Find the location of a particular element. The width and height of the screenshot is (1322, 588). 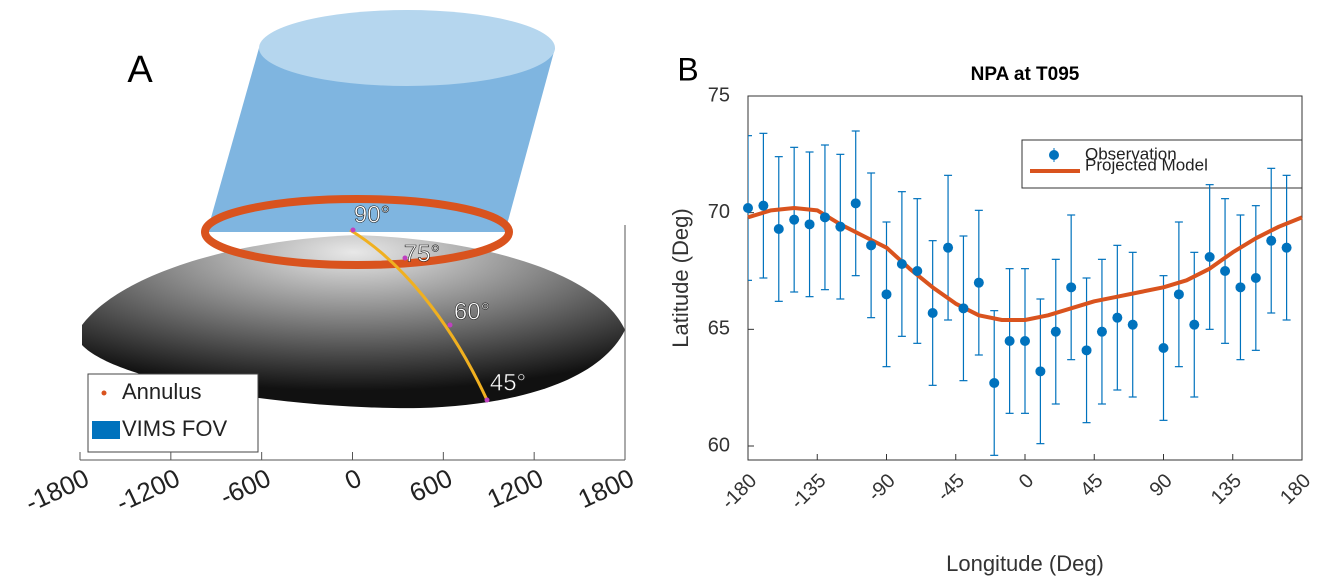

chart-title: NPA at T095 is located at coordinates (1025, 74).